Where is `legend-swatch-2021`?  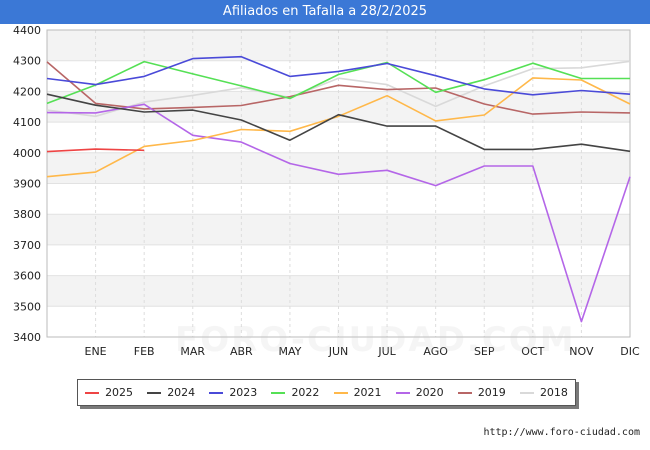
legend-swatch-2021 is located at coordinates (340, 392).